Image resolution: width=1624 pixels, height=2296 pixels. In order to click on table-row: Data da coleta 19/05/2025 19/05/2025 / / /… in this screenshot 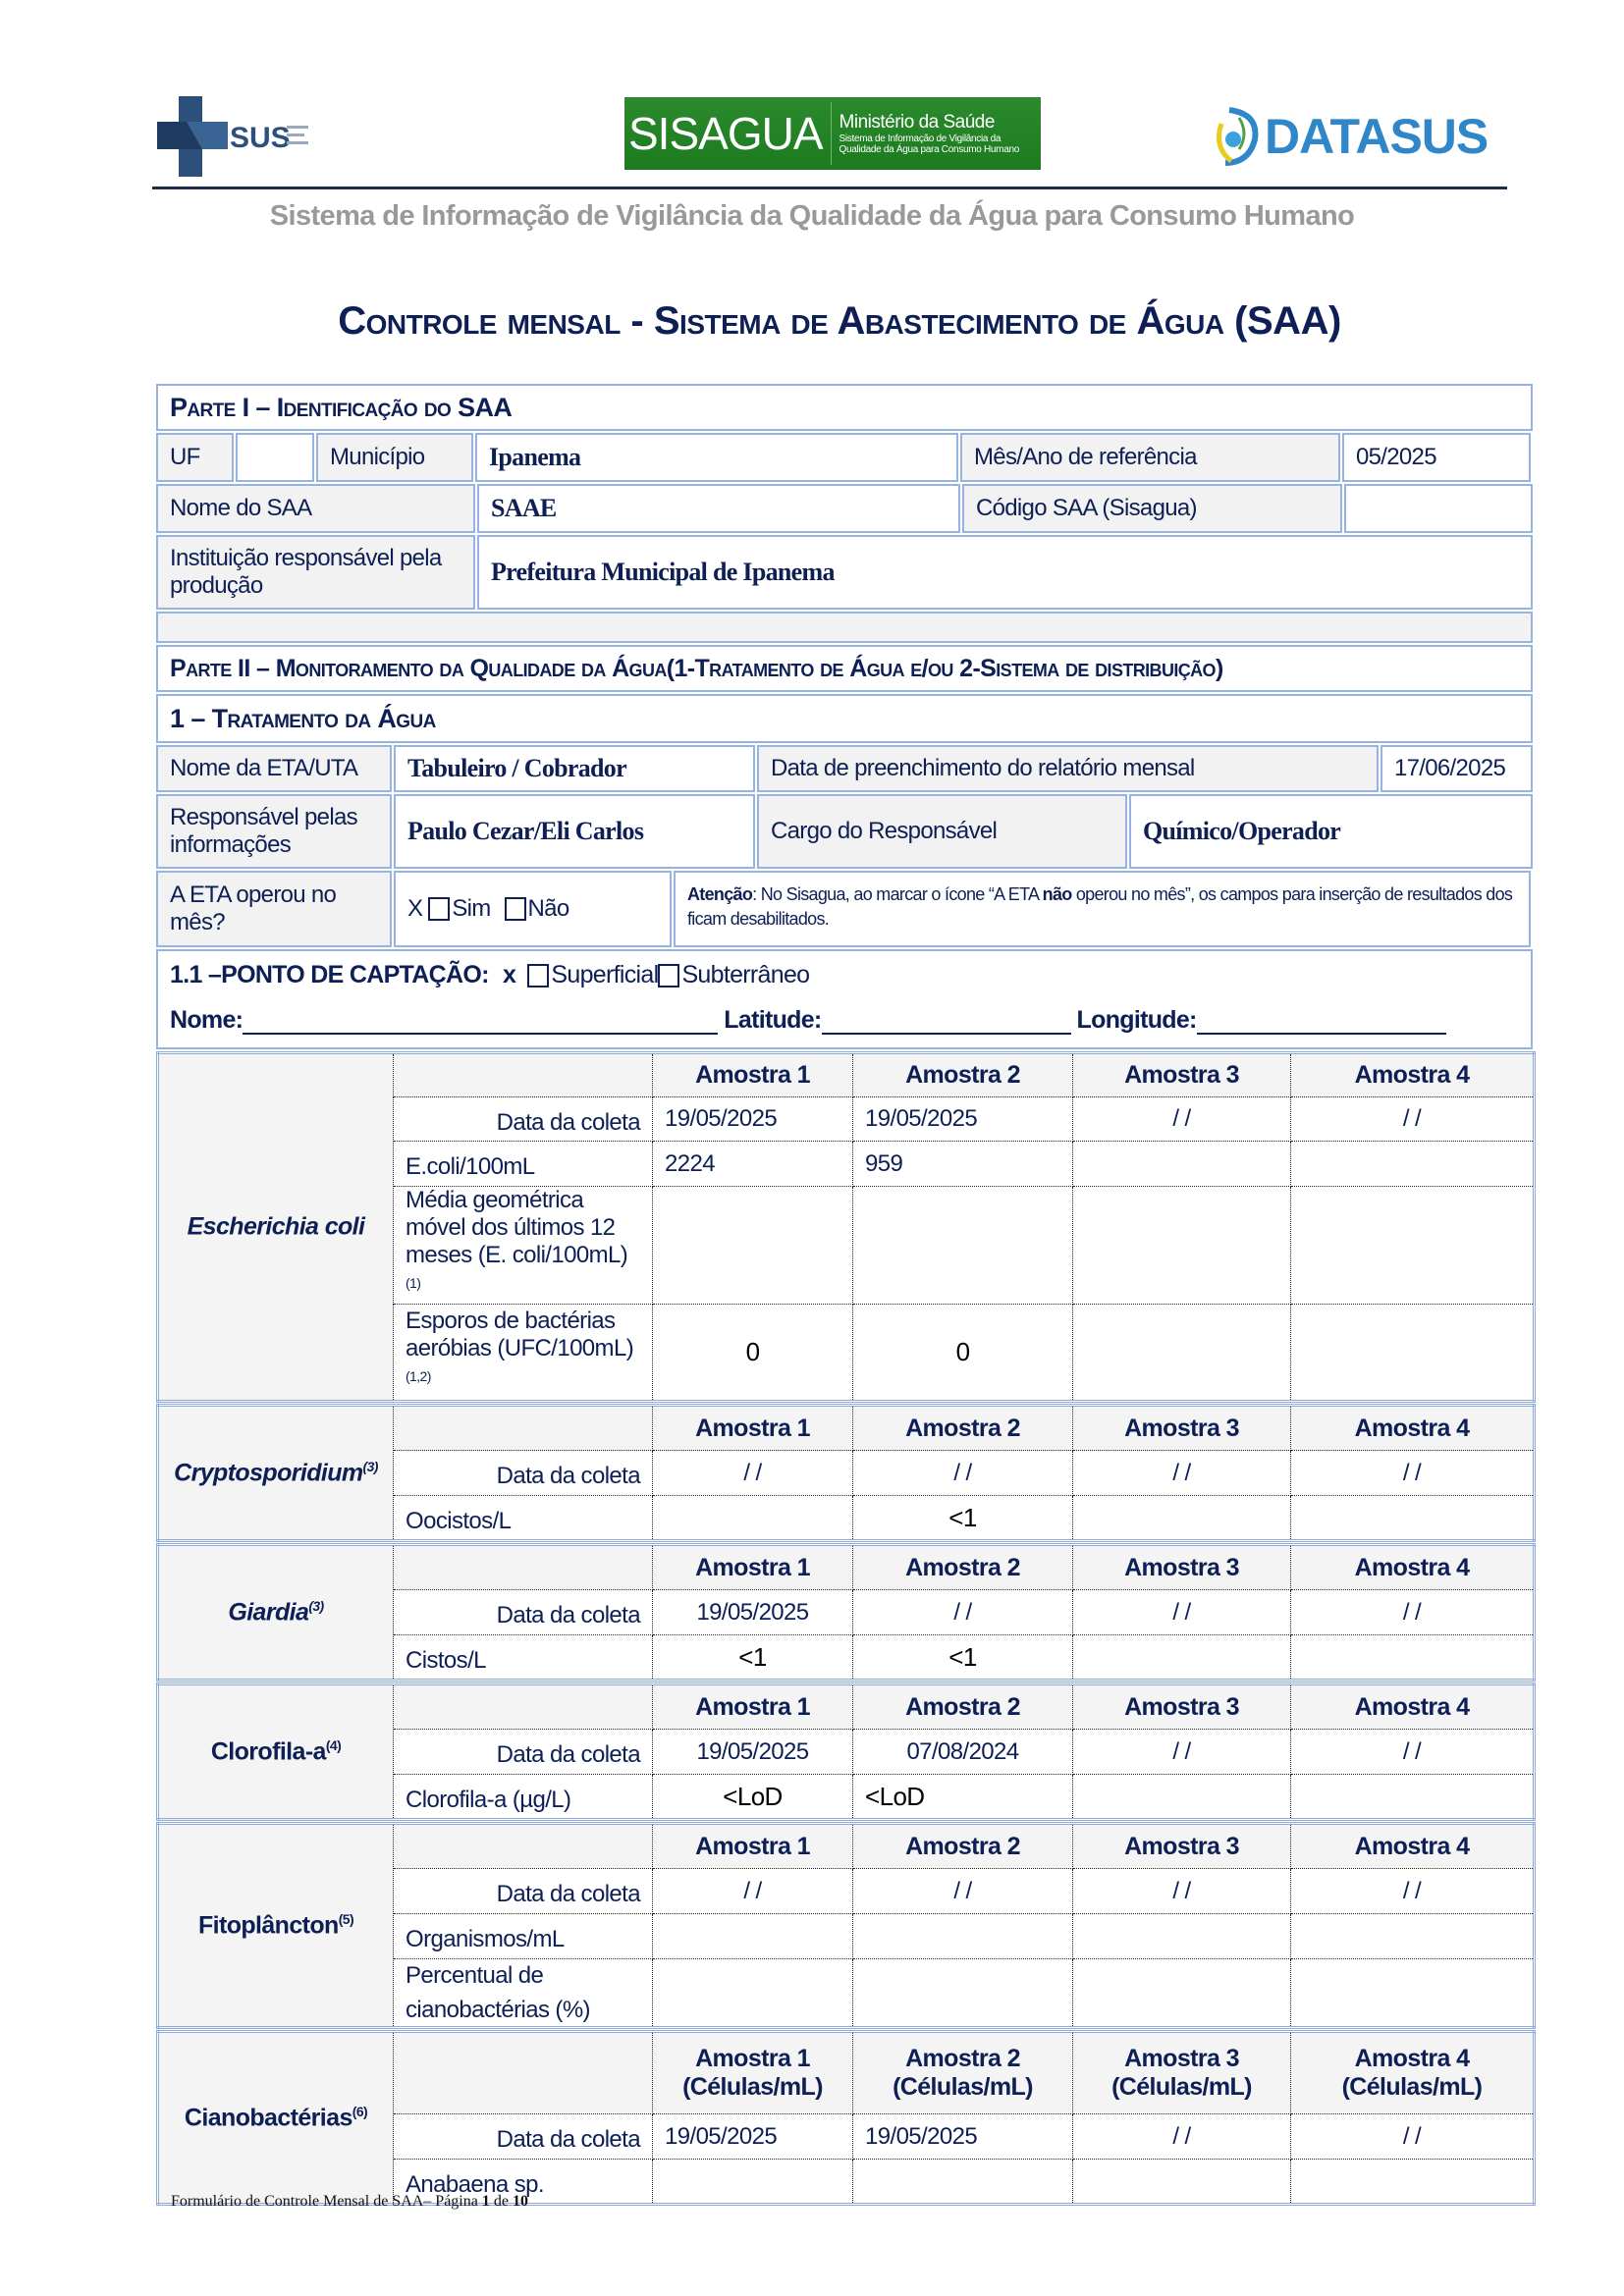, I will do `click(846, 1119)`.